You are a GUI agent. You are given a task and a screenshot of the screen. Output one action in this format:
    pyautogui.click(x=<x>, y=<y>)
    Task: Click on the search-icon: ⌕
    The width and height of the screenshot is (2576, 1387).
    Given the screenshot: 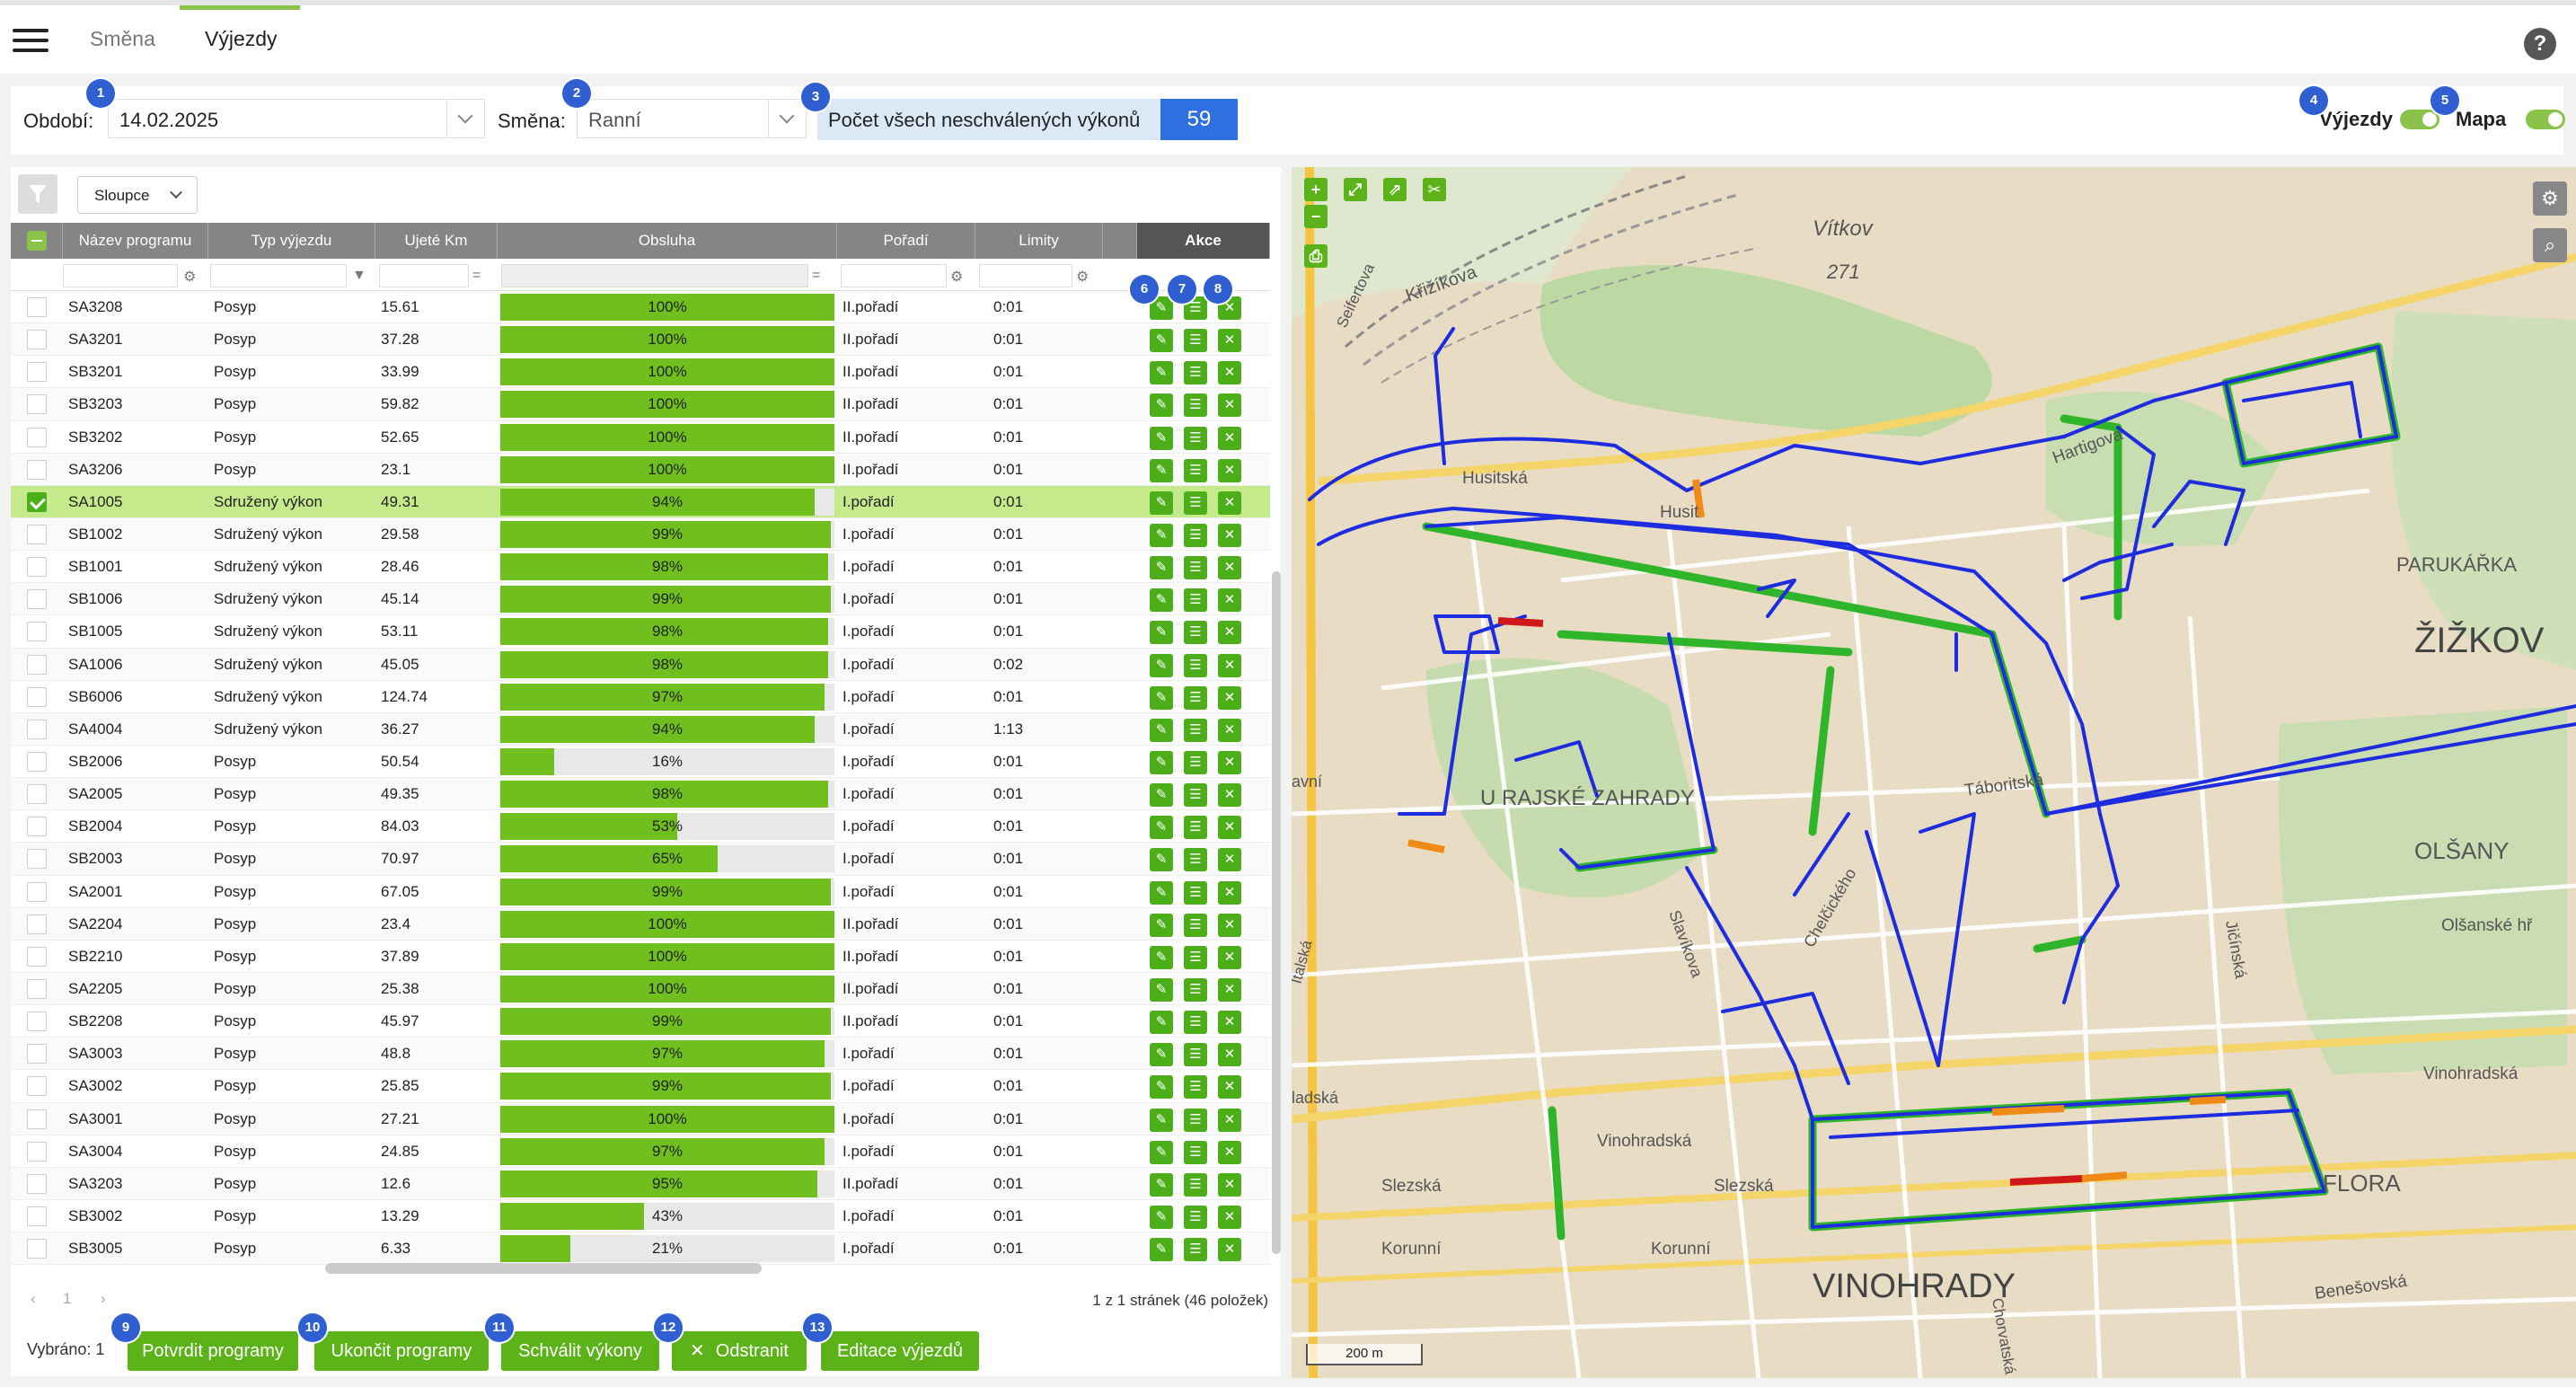 What is the action you would take?
    pyautogui.click(x=2550, y=245)
    